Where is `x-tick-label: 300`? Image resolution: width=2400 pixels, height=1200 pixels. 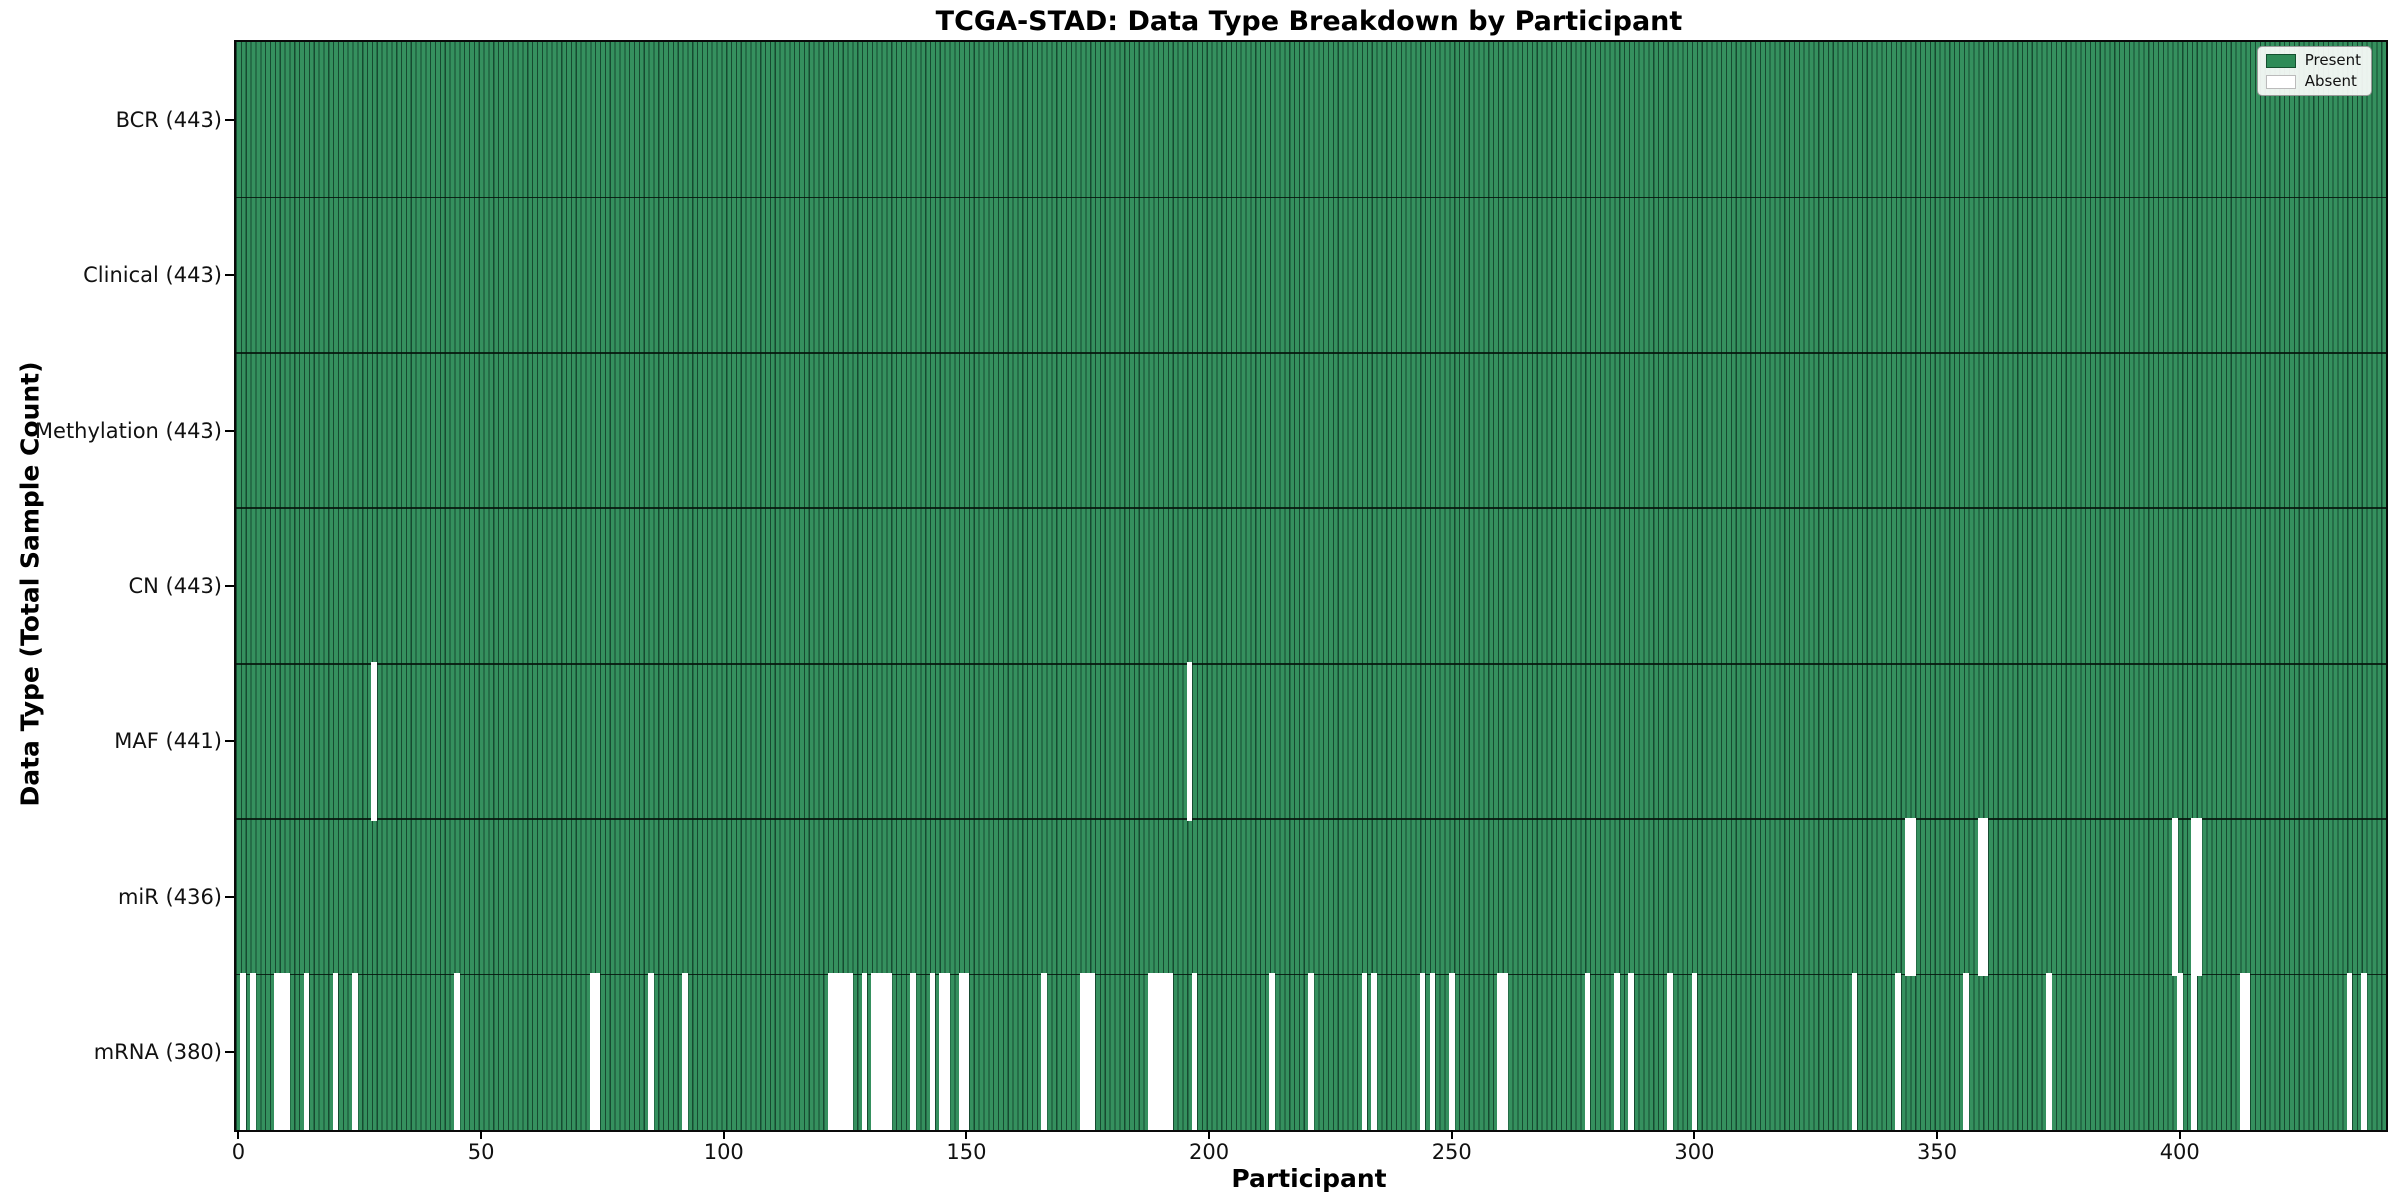 x-tick-label: 300 is located at coordinates (1694, 1152).